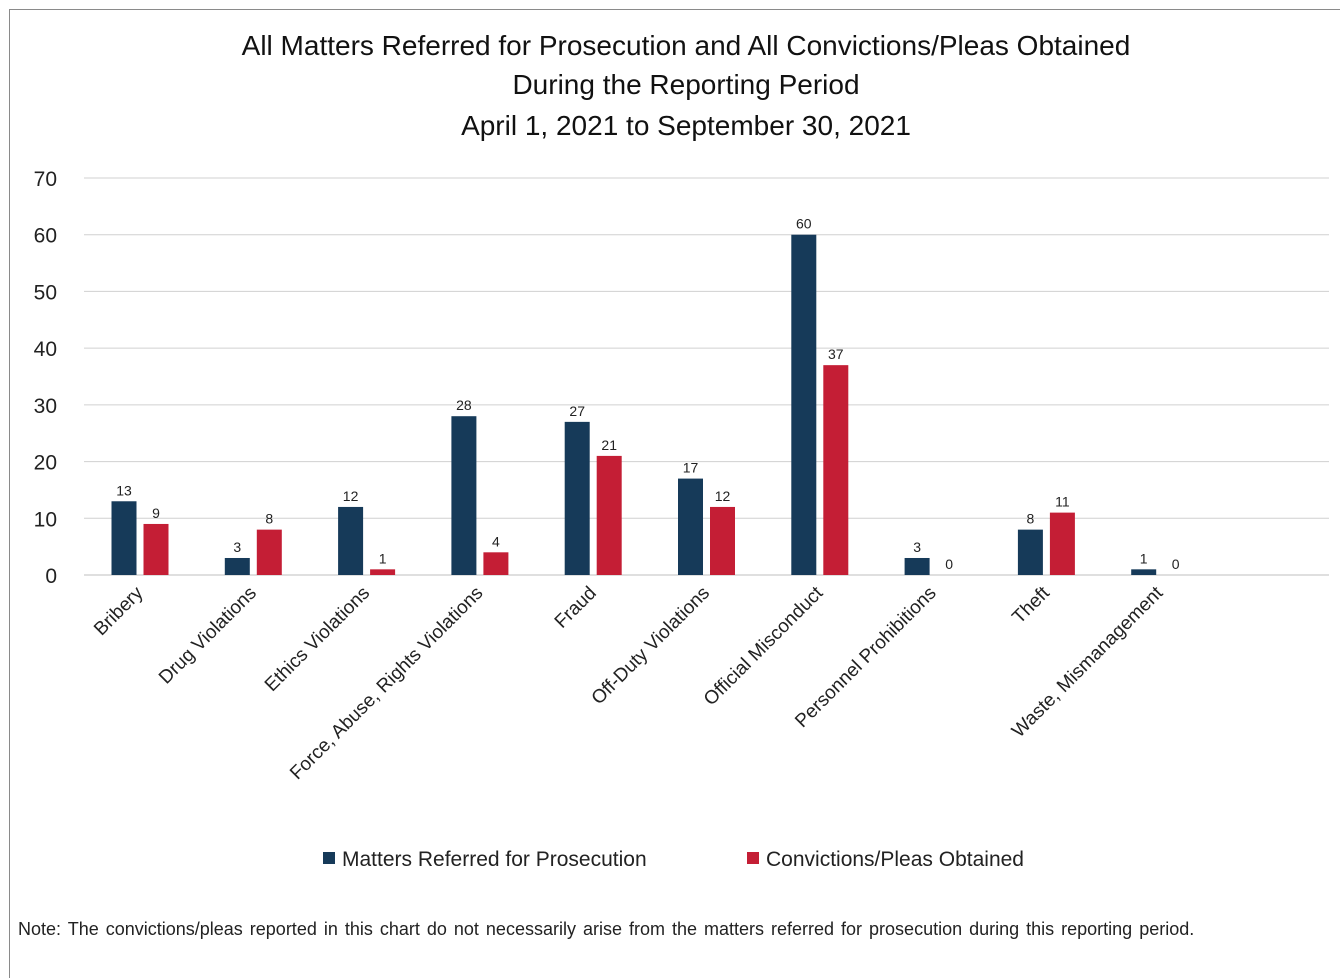  What do you see at coordinates (386, 683) in the screenshot?
I see `x-tick-label: Force, Abuse, Rights Violations` at bounding box center [386, 683].